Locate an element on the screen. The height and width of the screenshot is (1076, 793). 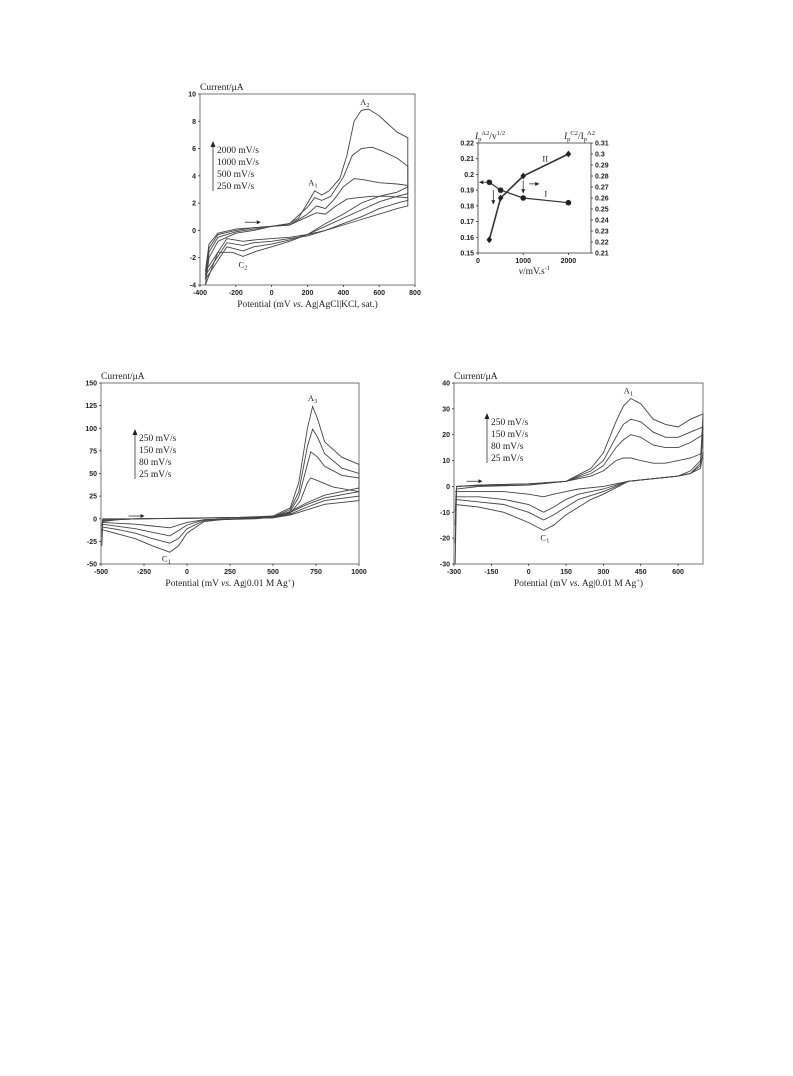
right-axis-title-part: I is located at coordinates (565, 137).